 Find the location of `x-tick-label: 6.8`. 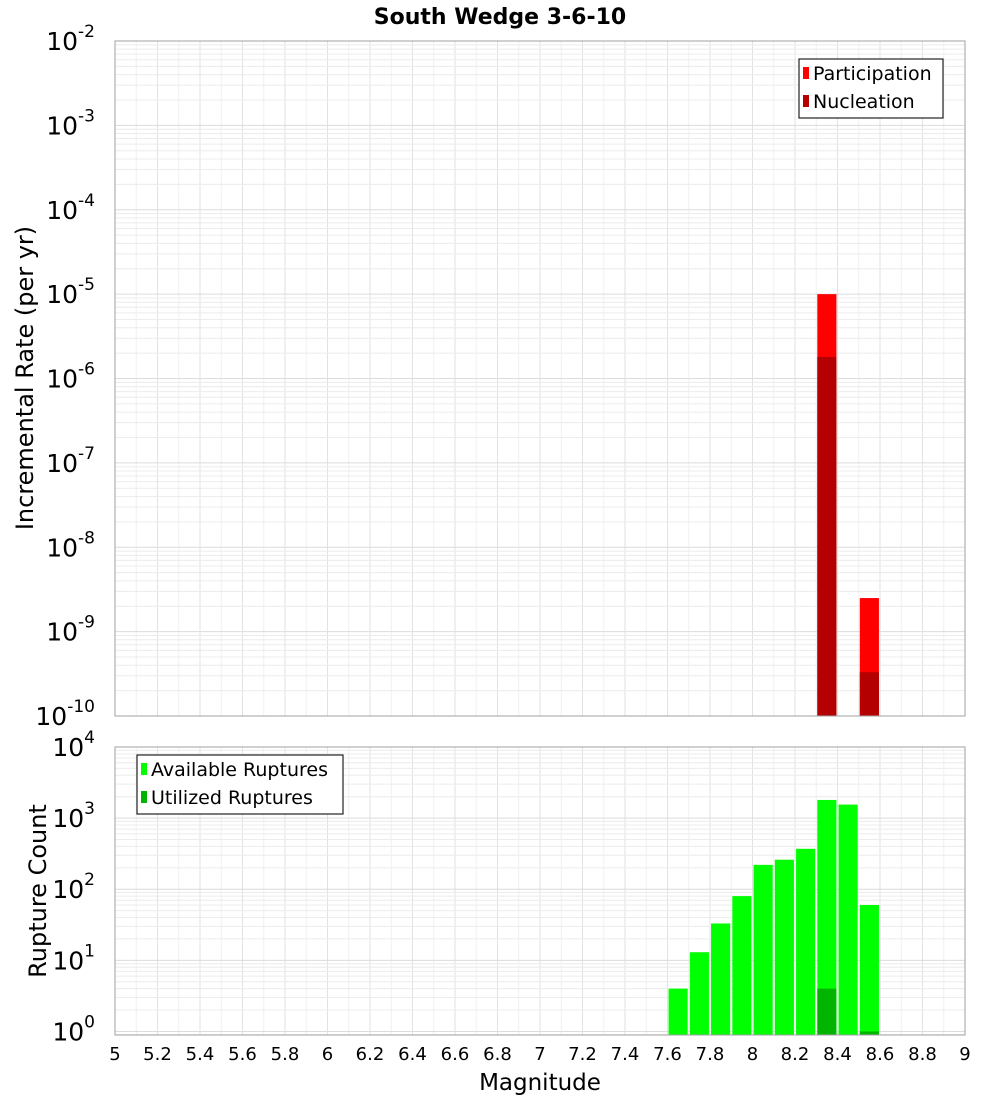

x-tick-label: 6.8 is located at coordinates (497, 1054).